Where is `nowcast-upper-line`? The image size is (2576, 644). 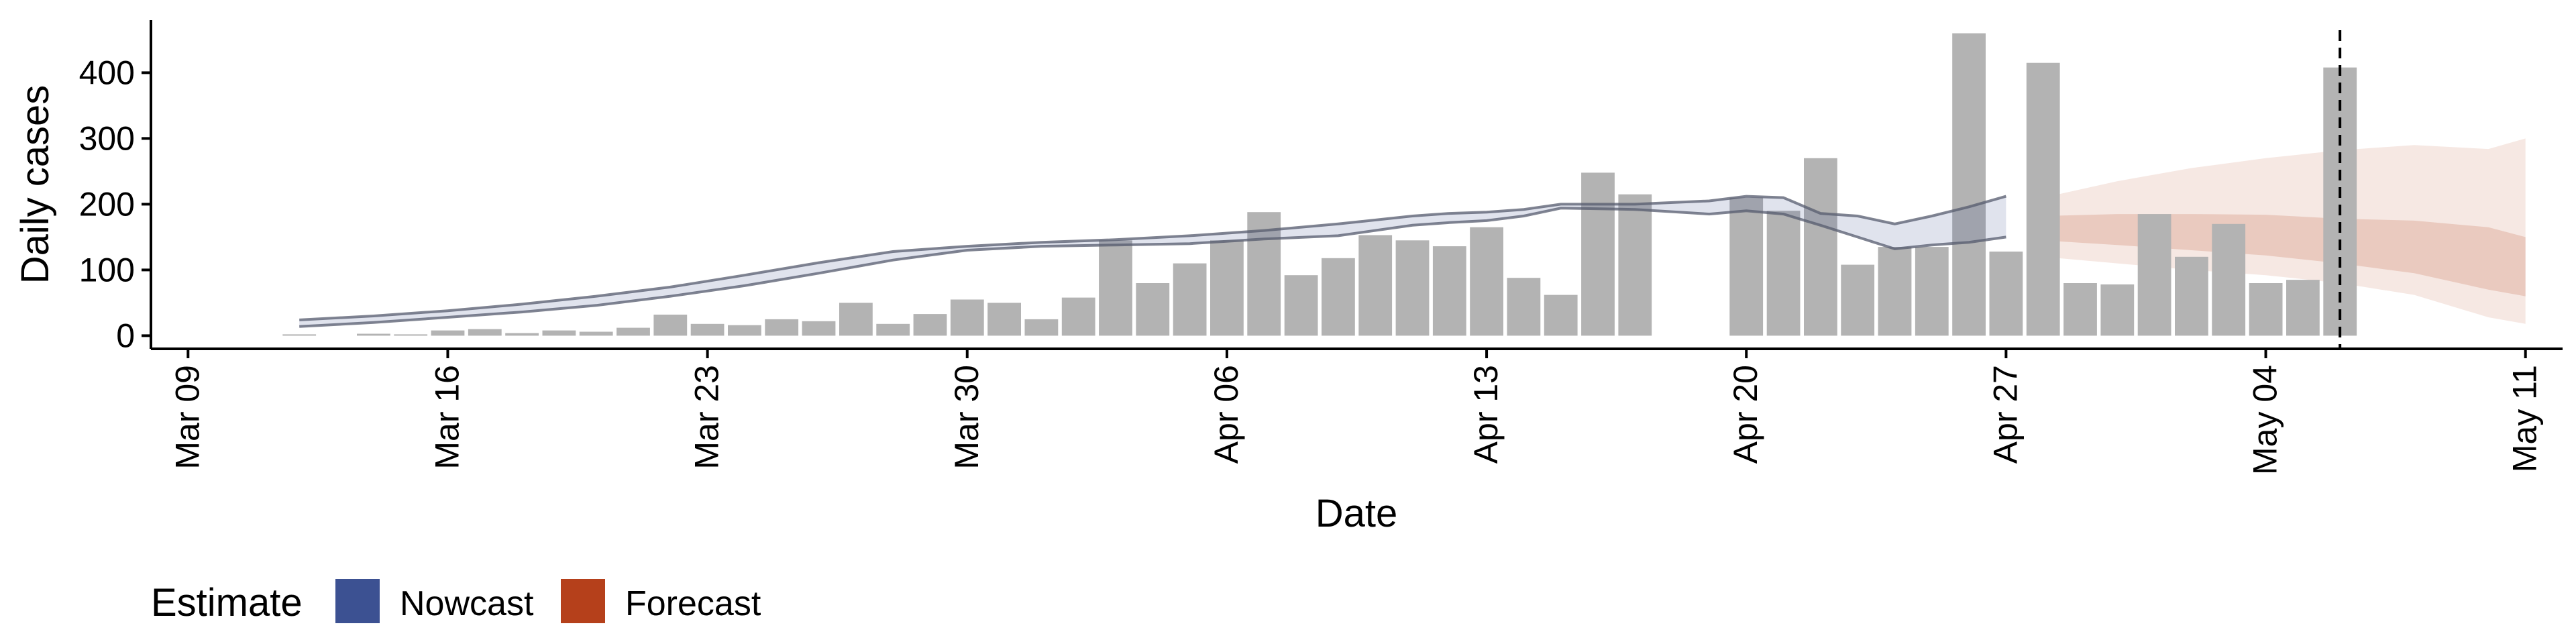
nowcast-upper-line is located at coordinates (1152, 258).